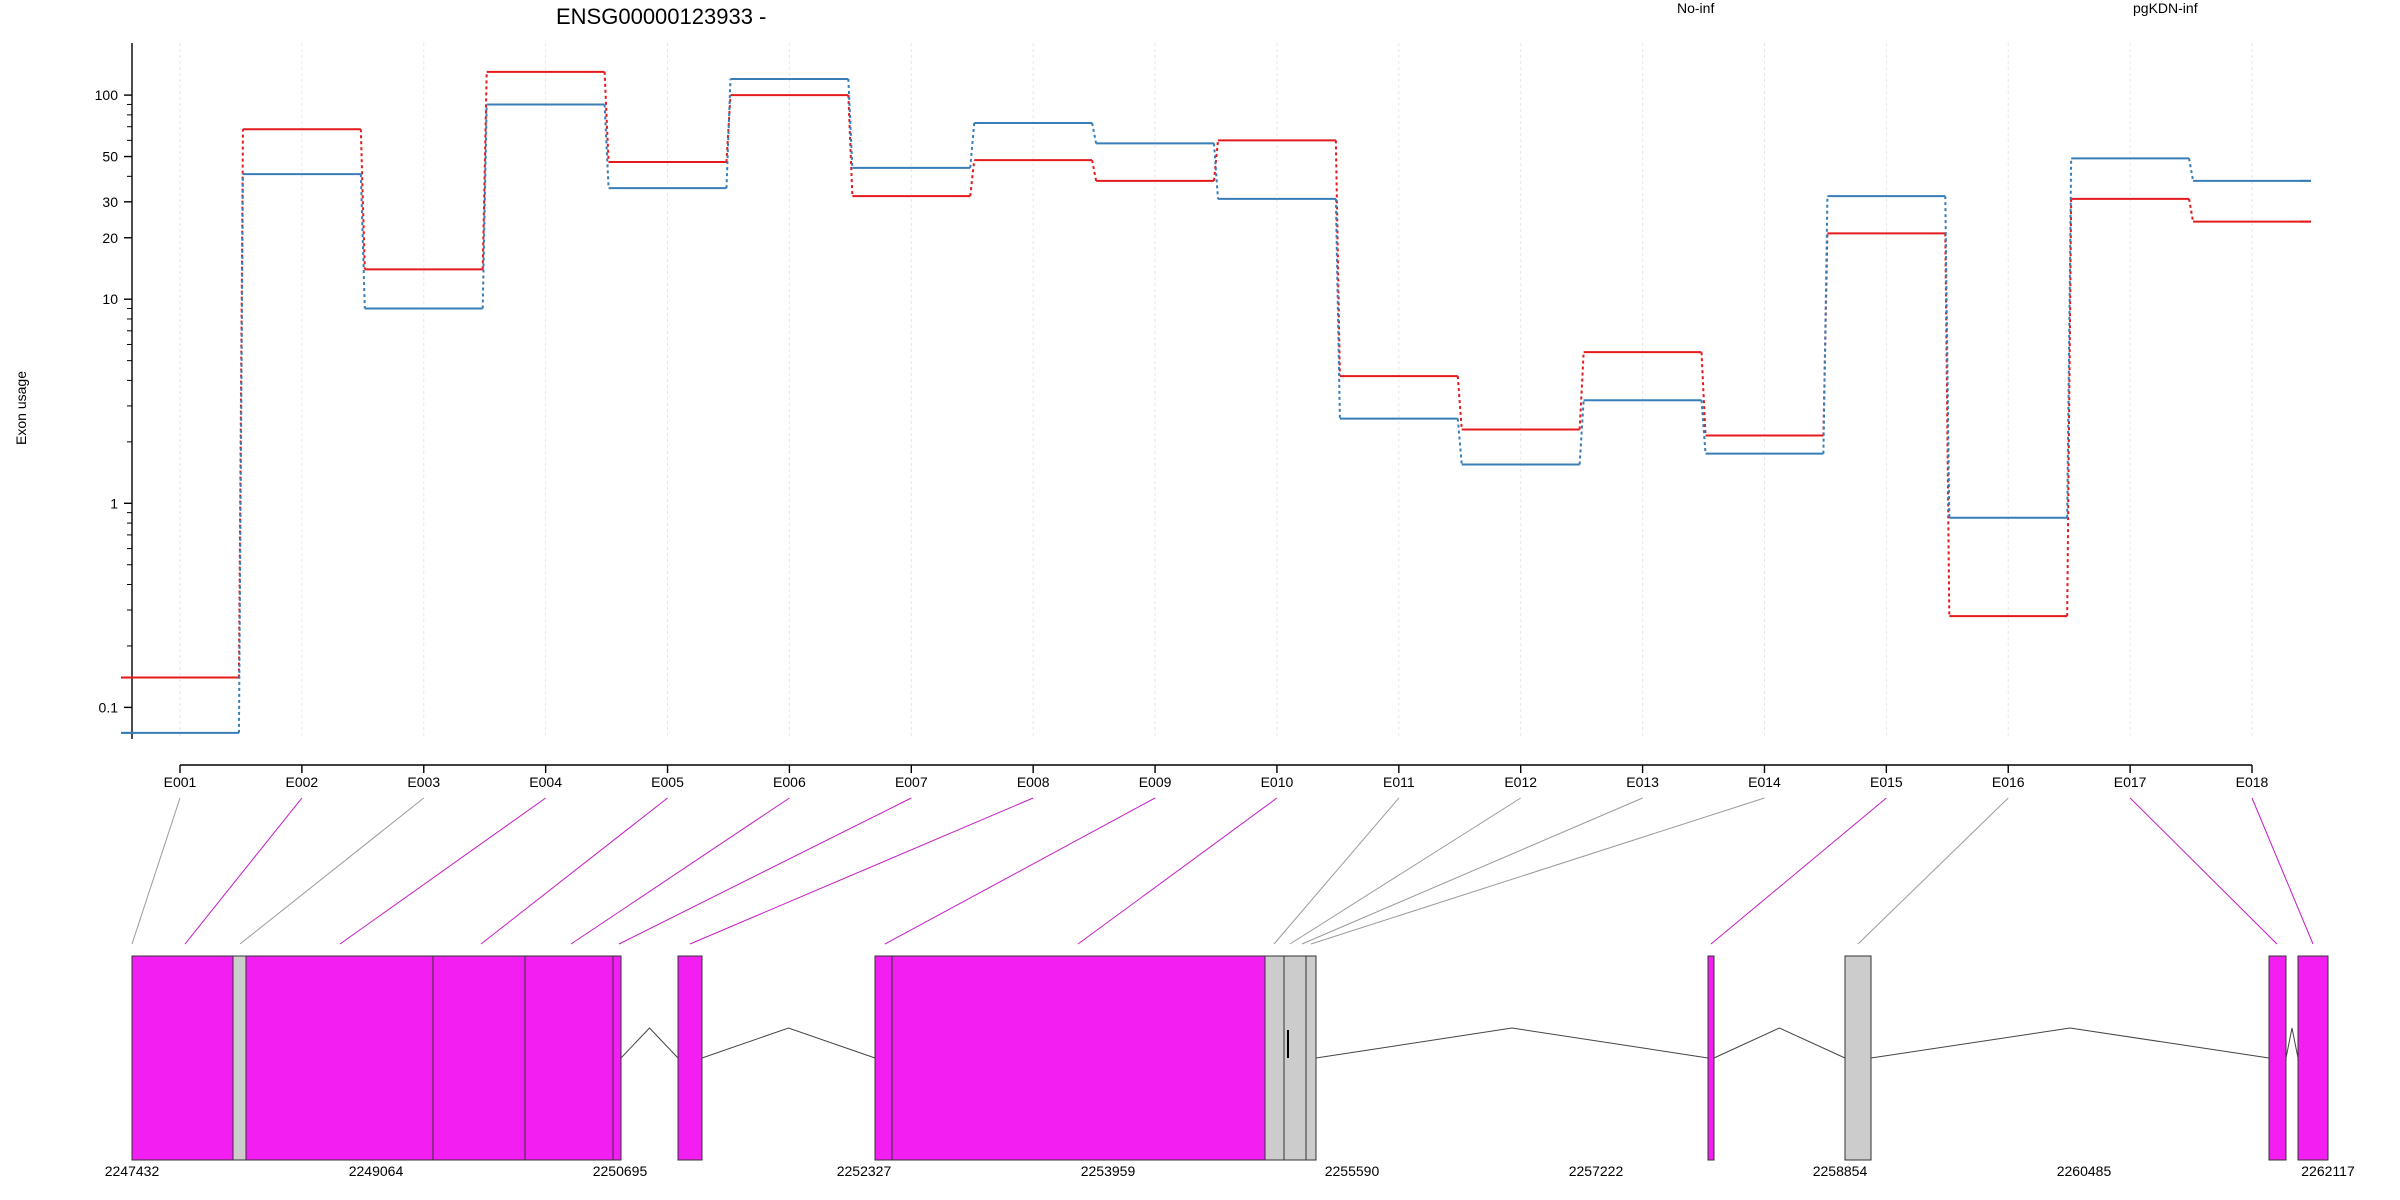 The width and height of the screenshot is (2400, 1200). What do you see at coordinates (620, 1171) in the screenshot?
I see `genomic-tick-label: 2250695` at bounding box center [620, 1171].